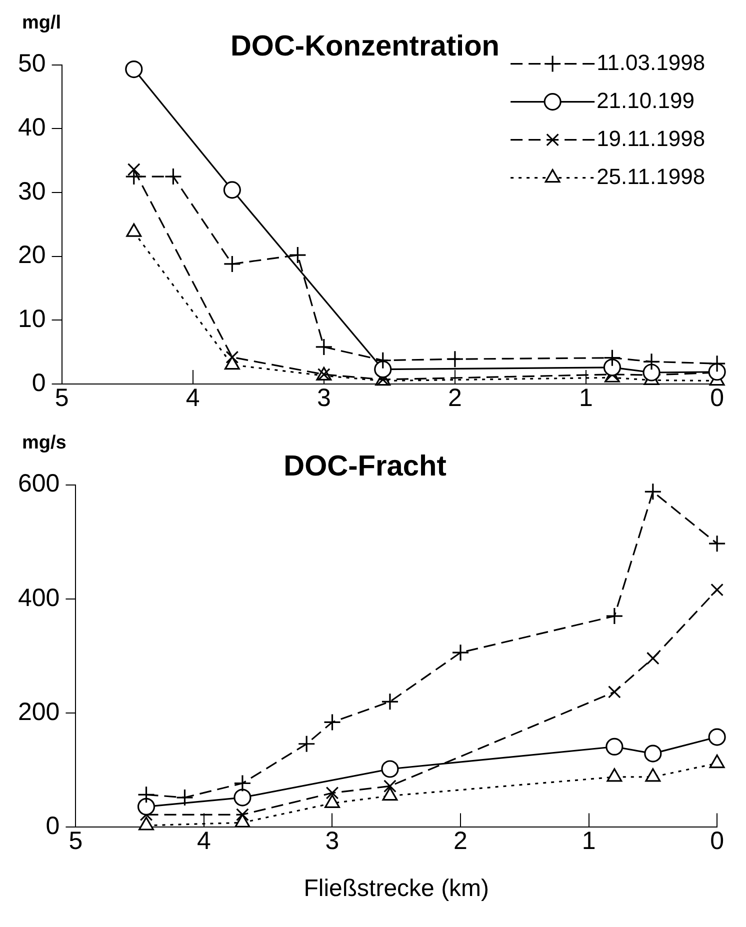 This screenshot has height=927, width=746. Describe the element at coordinates (32, 191) in the screenshot. I see `y-tick-label: 30` at that location.